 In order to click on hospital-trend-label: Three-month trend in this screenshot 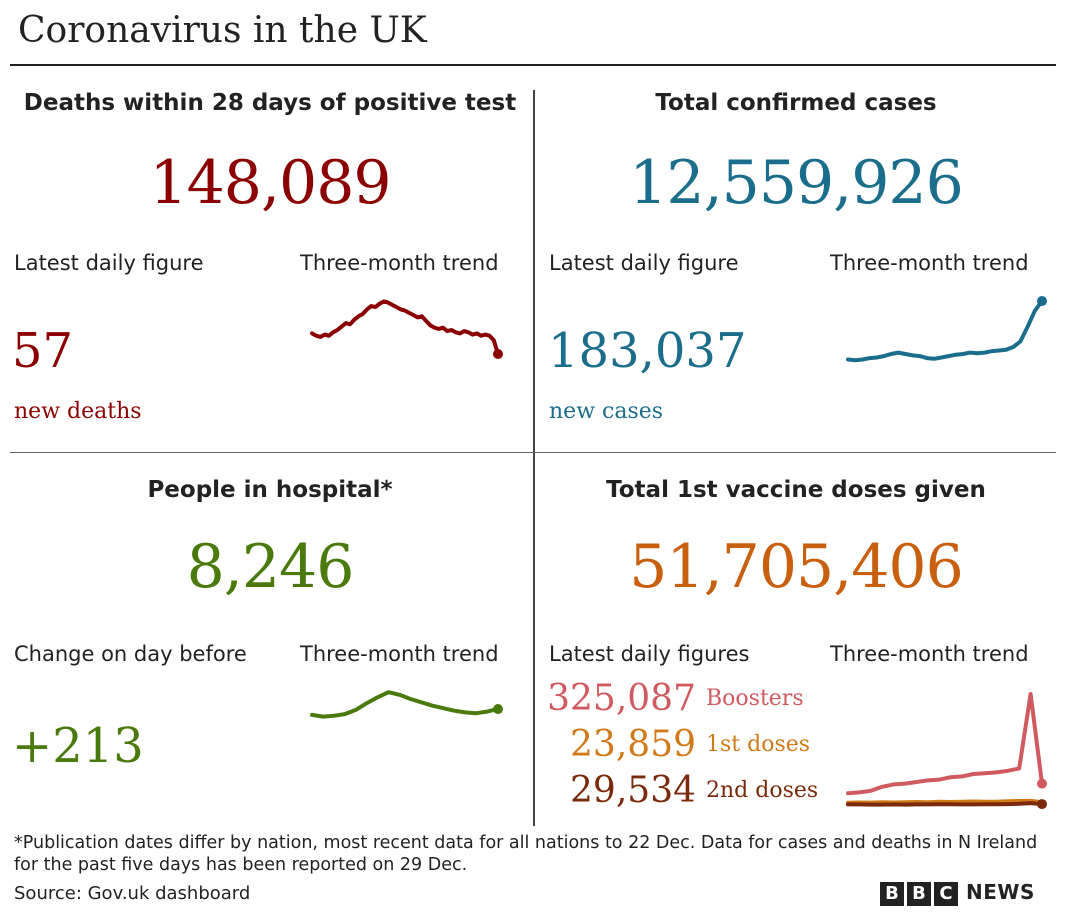, I will do `click(399, 654)`.